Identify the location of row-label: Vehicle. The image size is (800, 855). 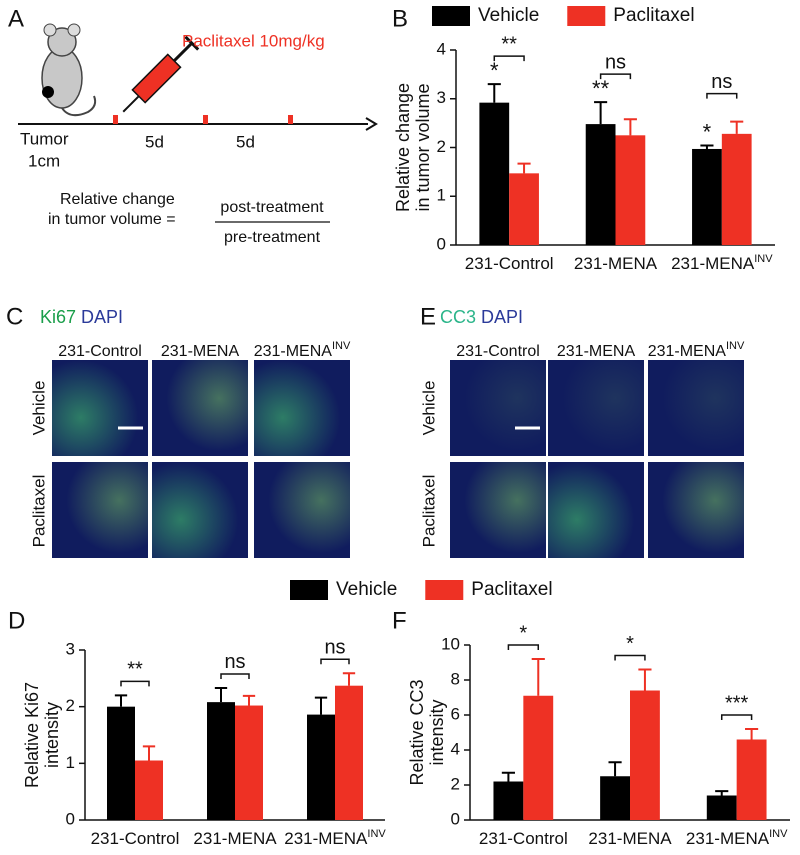
(428, 408).